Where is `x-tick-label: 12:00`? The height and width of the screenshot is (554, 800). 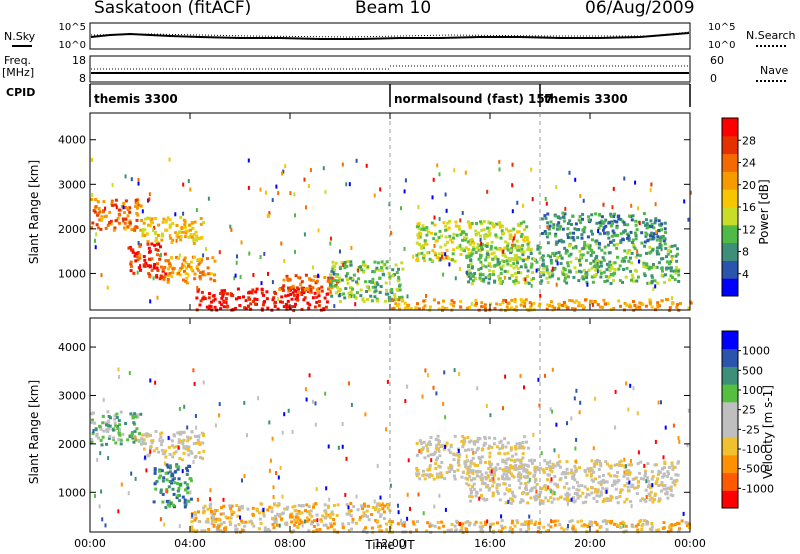
x-tick-label: 12:00 is located at coordinates (390, 543).